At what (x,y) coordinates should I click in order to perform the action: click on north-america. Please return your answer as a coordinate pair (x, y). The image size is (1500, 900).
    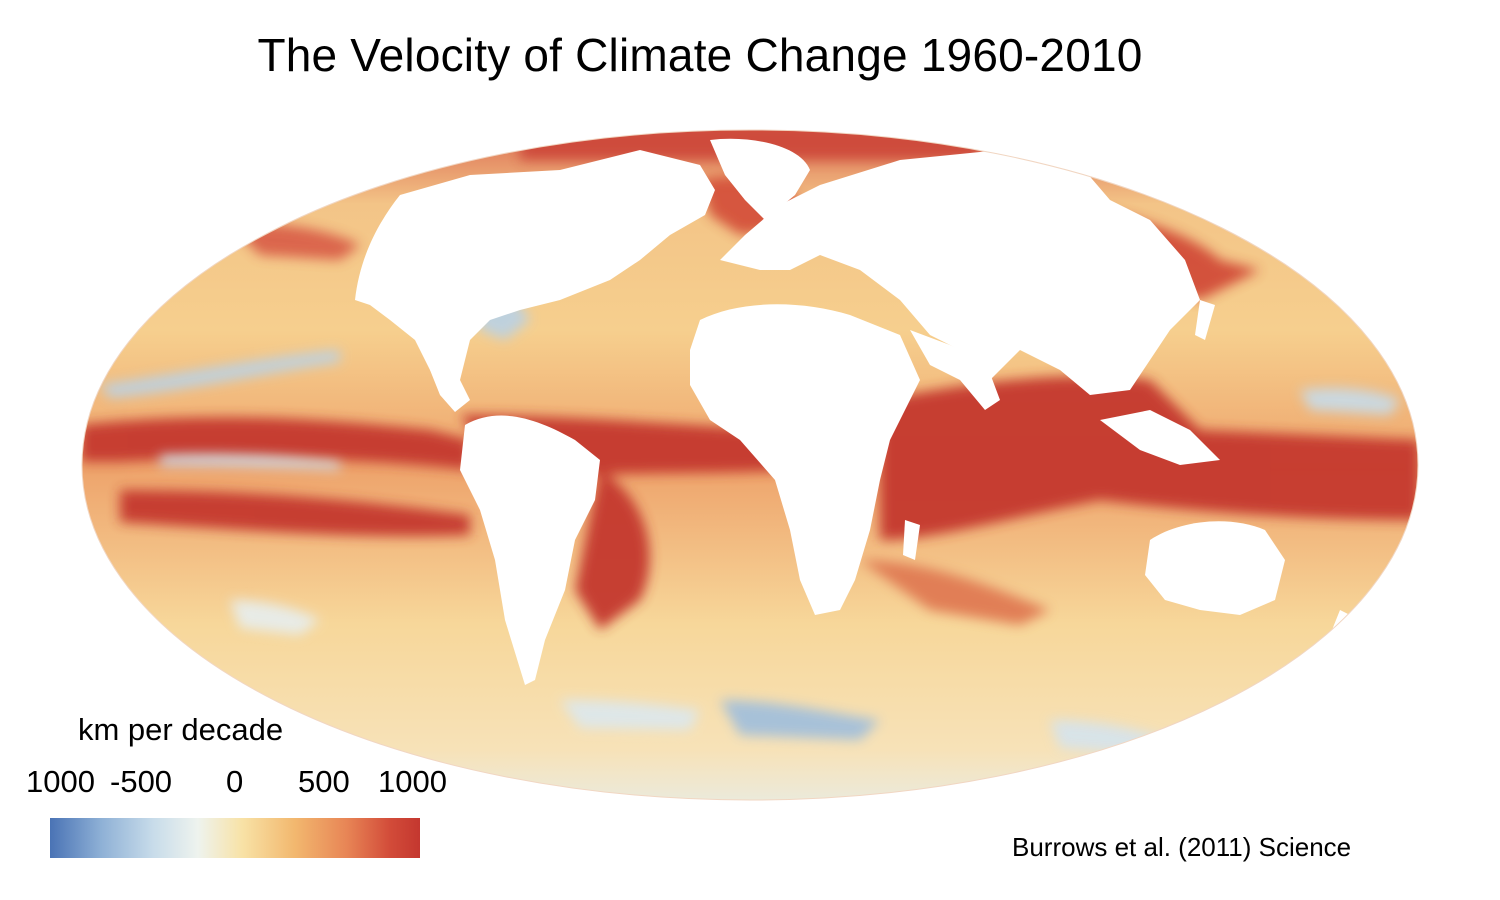
    Looking at the image, I should click on (535, 272).